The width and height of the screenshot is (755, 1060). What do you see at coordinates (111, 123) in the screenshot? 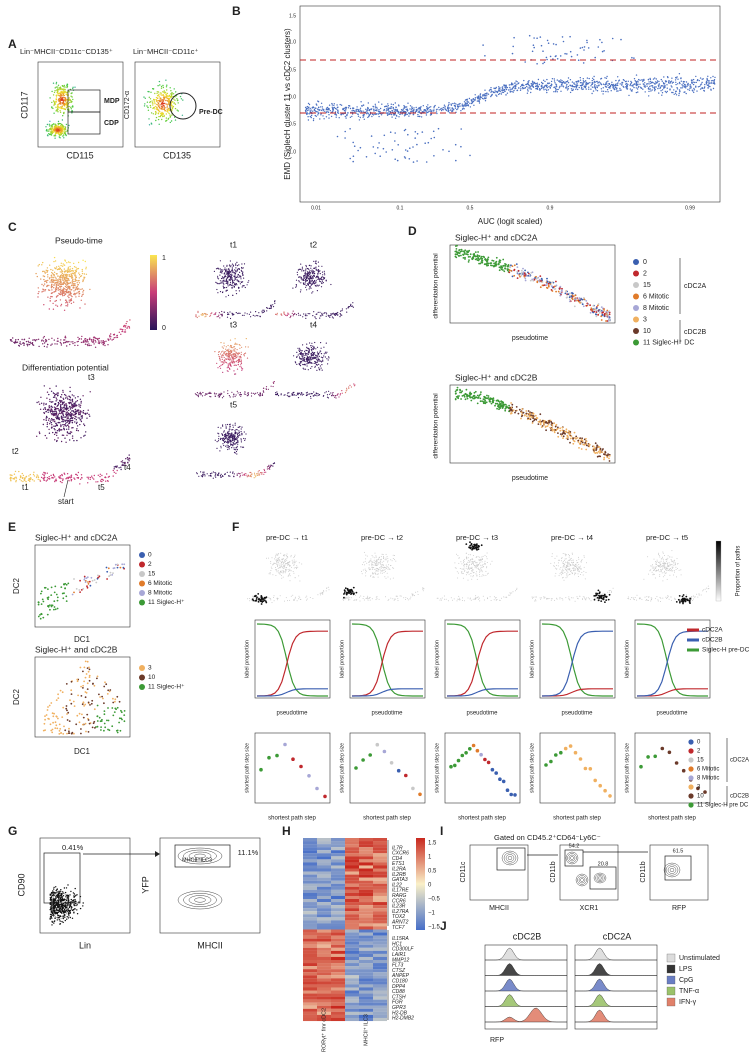
I see `label: CDP` at bounding box center [111, 123].